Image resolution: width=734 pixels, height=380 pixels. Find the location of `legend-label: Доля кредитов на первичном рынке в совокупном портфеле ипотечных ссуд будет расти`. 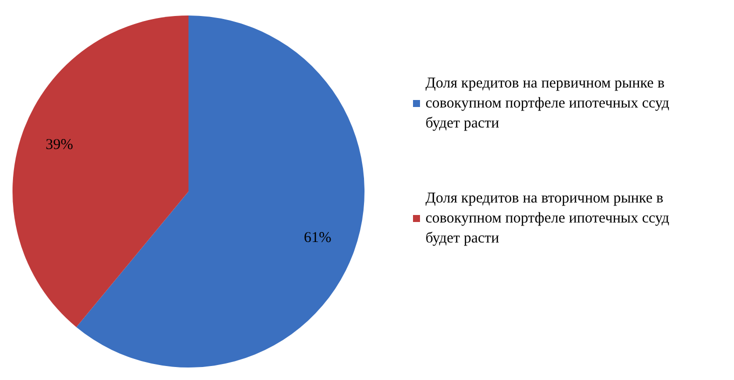

legend-label: Доля кредитов на первичном рынке в совокупном портфеле ипотечных ссуд будет расти is located at coordinates (548, 104).